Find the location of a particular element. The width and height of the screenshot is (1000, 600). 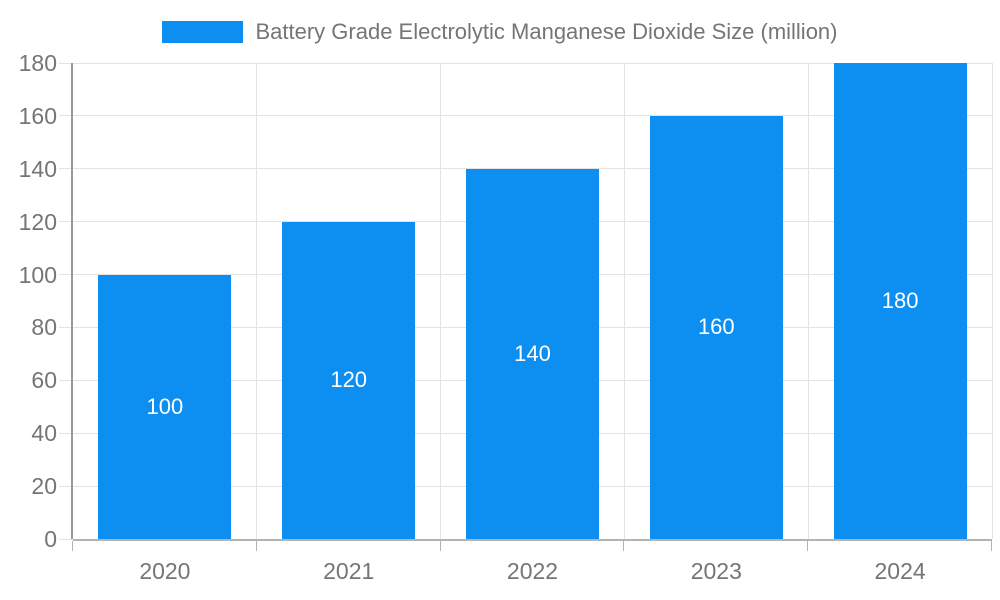

y-axis-label: 40 is located at coordinates (44, 433).